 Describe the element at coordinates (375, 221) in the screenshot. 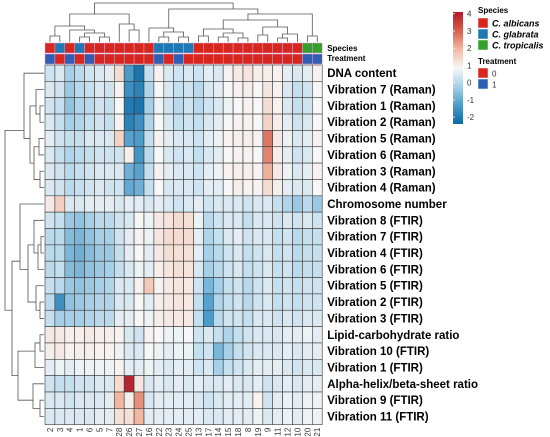

I see `row-label: Vibration 8 (FTIR)` at that location.